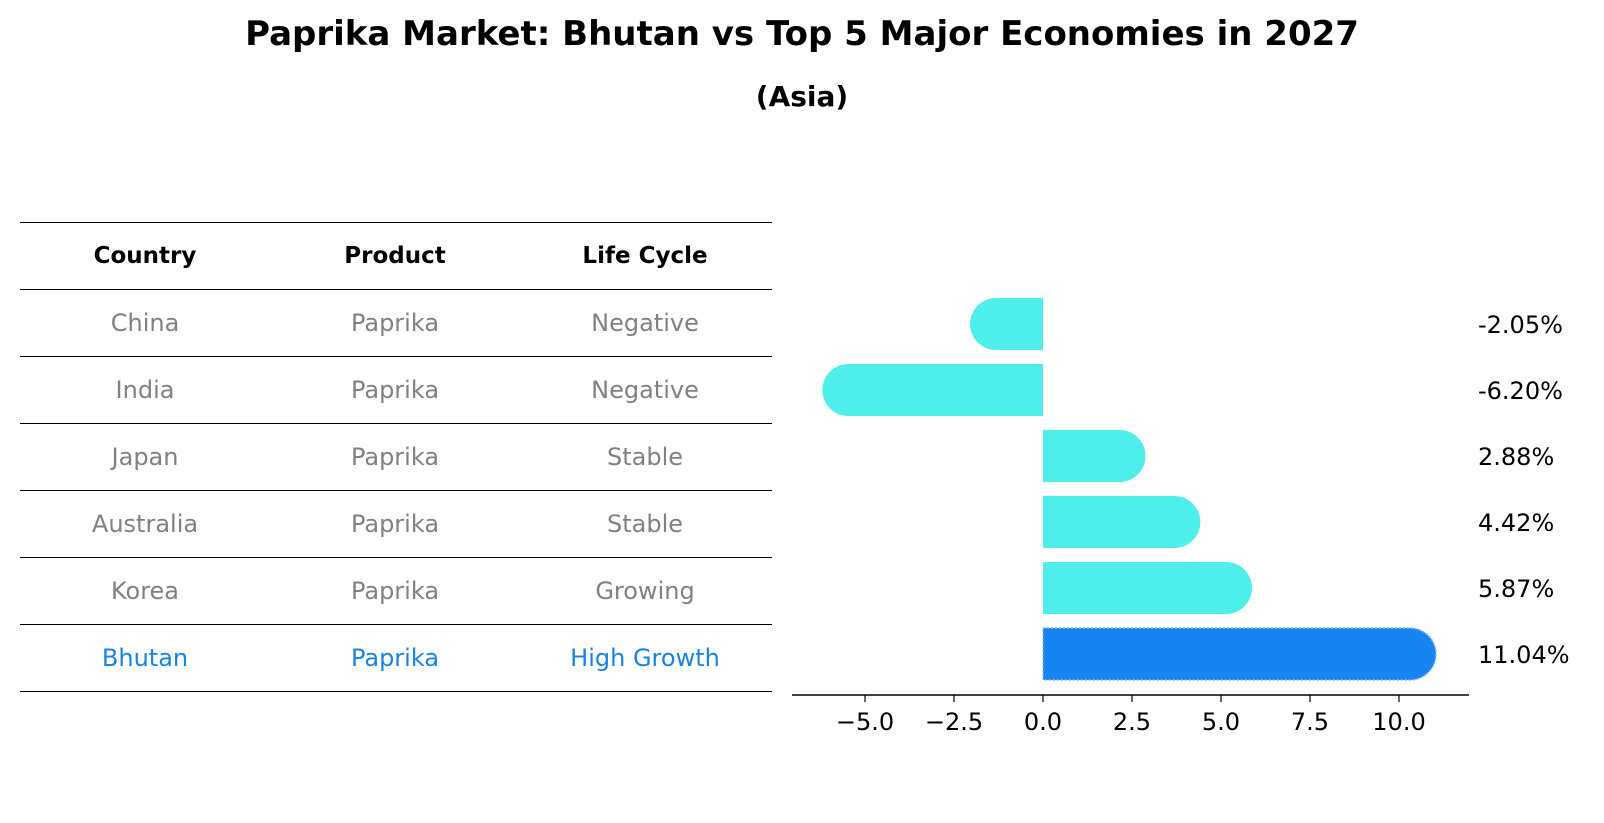 Image resolution: width=1604 pixels, height=823 pixels. What do you see at coordinates (1006, 324) in the screenshot?
I see `bar-china` at bounding box center [1006, 324].